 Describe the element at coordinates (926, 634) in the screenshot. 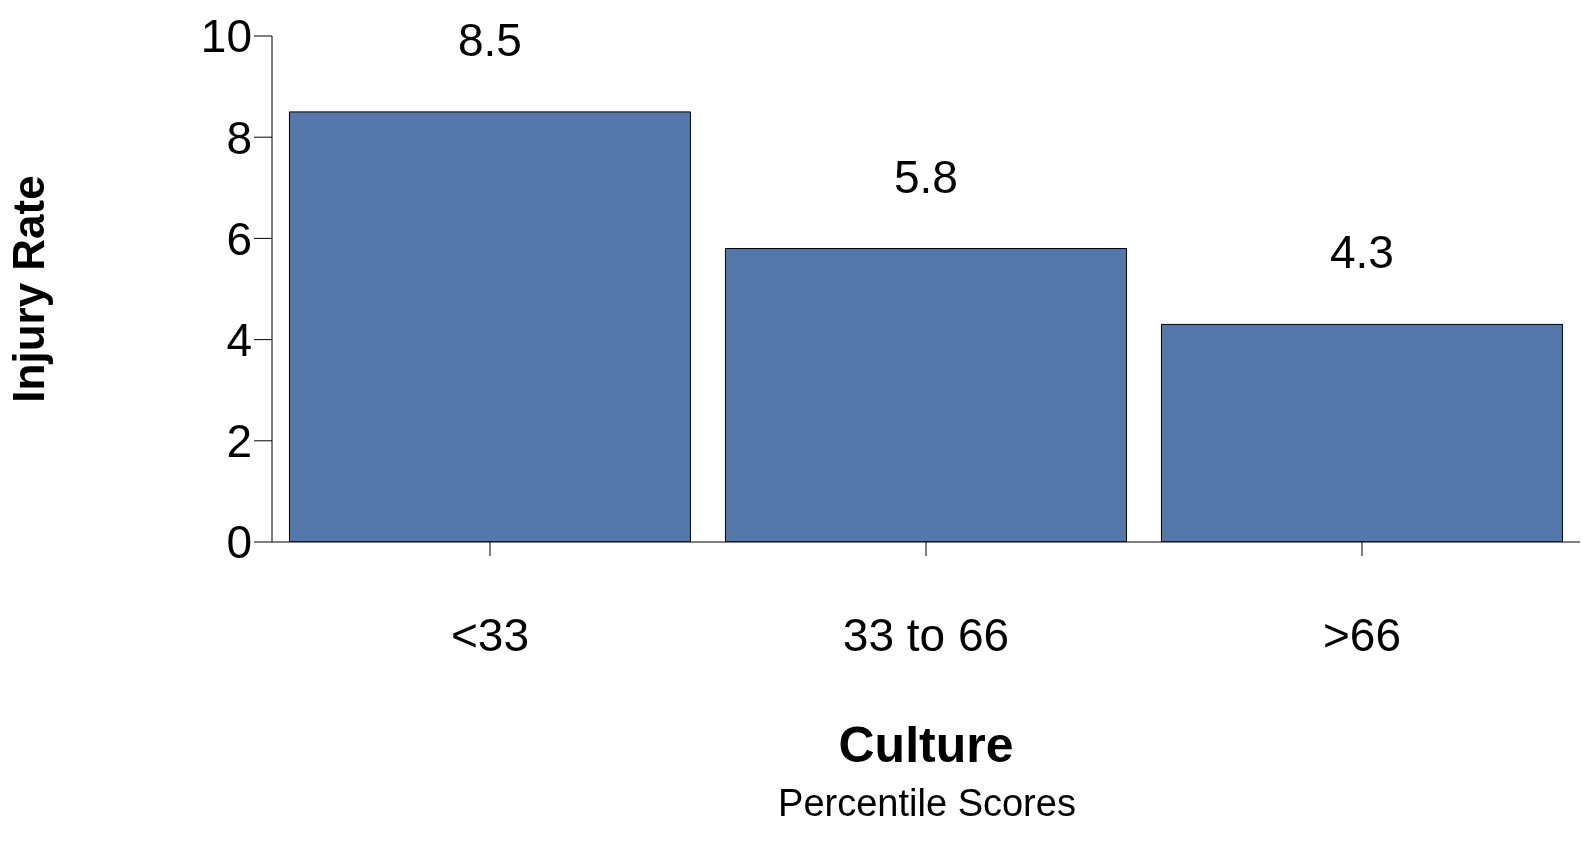

I see `x-tick-label: 33 to 66` at that location.